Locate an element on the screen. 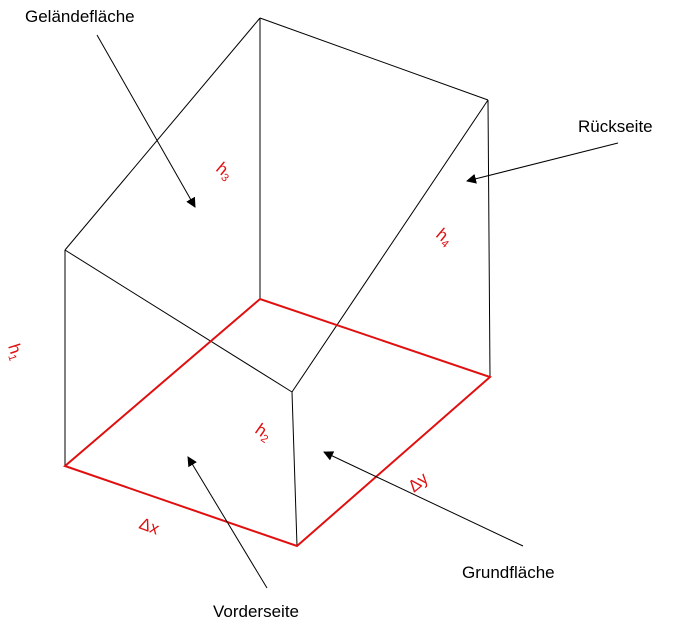  label-h4: h4 is located at coordinates (443, 238).